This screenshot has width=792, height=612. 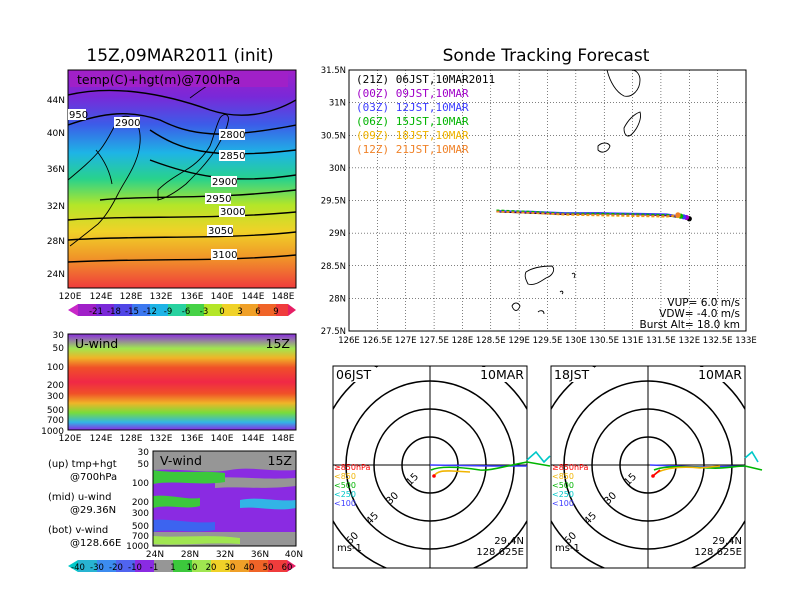 What do you see at coordinates (563, 494) in the screenshot?
I see `level-label: <250` at bounding box center [563, 494].